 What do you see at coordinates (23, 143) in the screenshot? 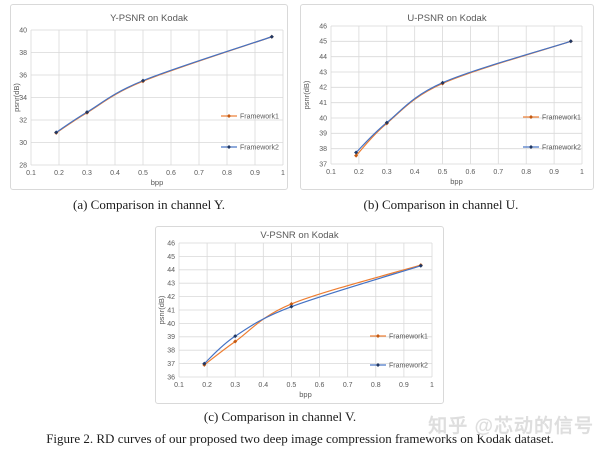
I see `y-tick-label: 30` at bounding box center [23, 143].